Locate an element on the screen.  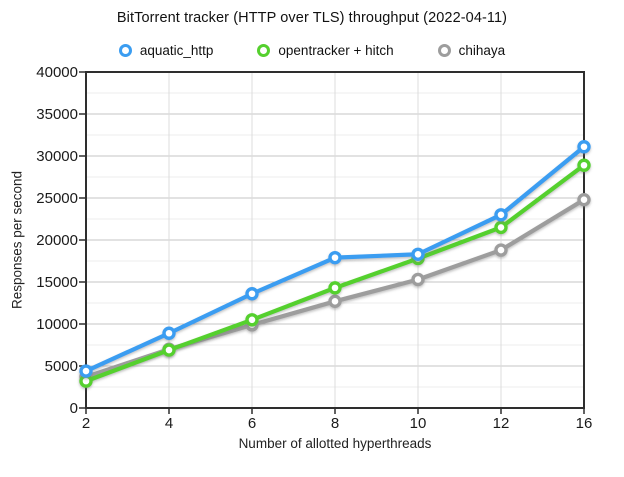
legend-item-opentracker-hitch: opentracker + hitch is located at coordinates (325, 50).